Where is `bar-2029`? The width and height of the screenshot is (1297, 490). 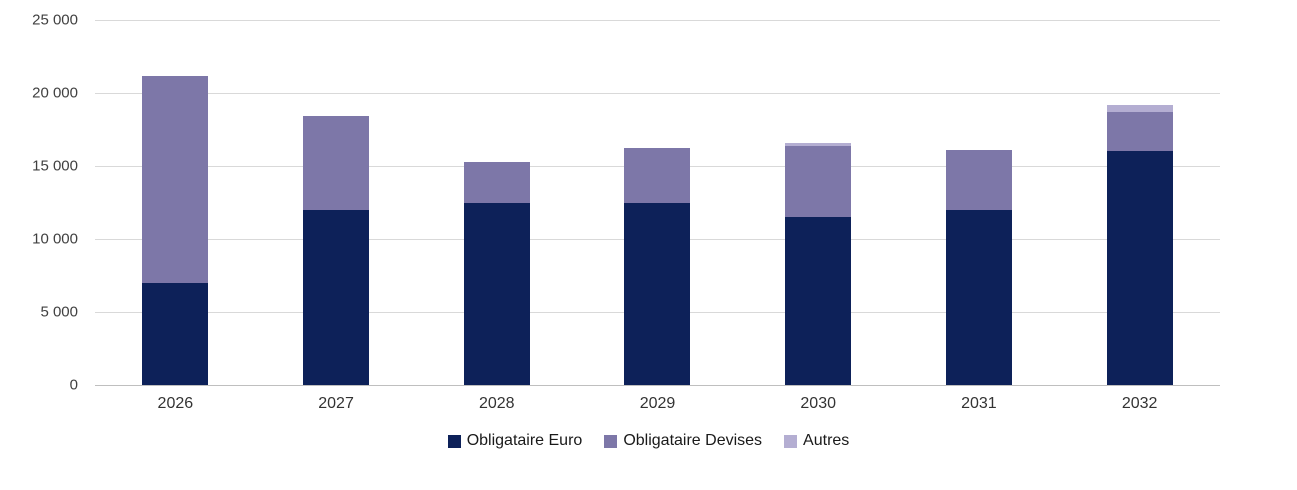
bar-2029 is located at coordinates (657, 266).